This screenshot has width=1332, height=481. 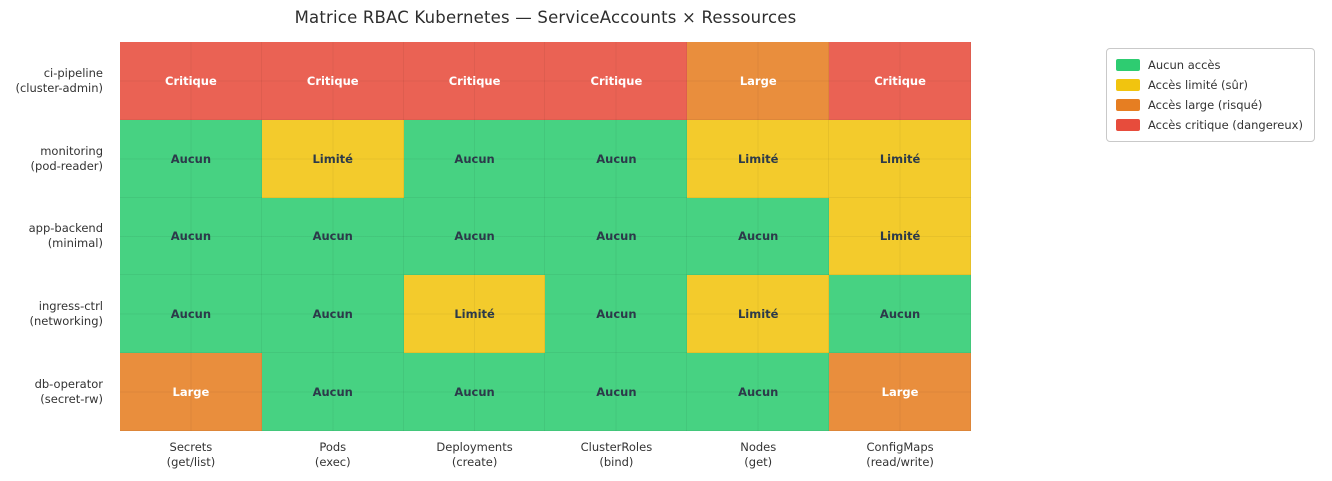 What do you see at coordinates (758, 392) in the screenshot?
I see `cell-db-operator-Nodes: Aucun` at bounding box center [758, 392].